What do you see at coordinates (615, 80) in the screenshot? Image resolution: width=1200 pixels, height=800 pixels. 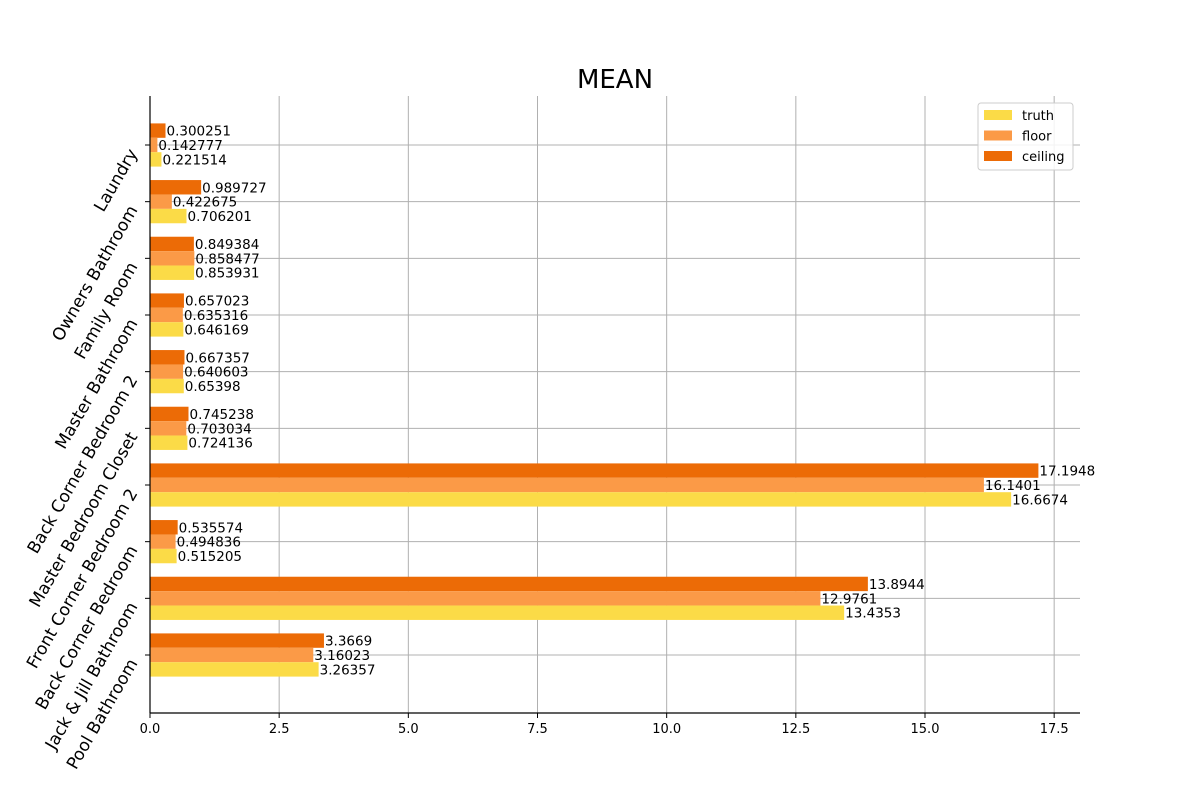 I see `chart-title: MEAN` at bounding box center [615, 80].